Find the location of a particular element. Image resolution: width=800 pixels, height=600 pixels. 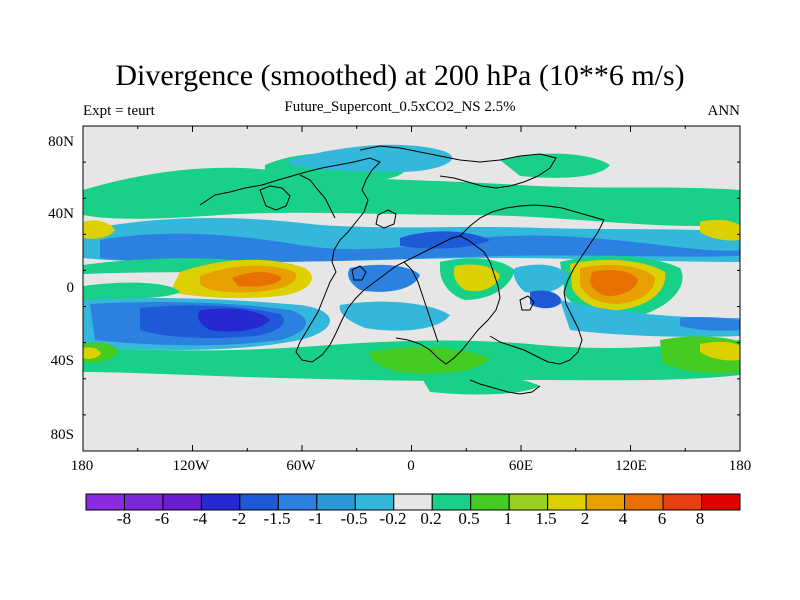

experiment-label: Expt = teurt is located at coordinates (119, 111).